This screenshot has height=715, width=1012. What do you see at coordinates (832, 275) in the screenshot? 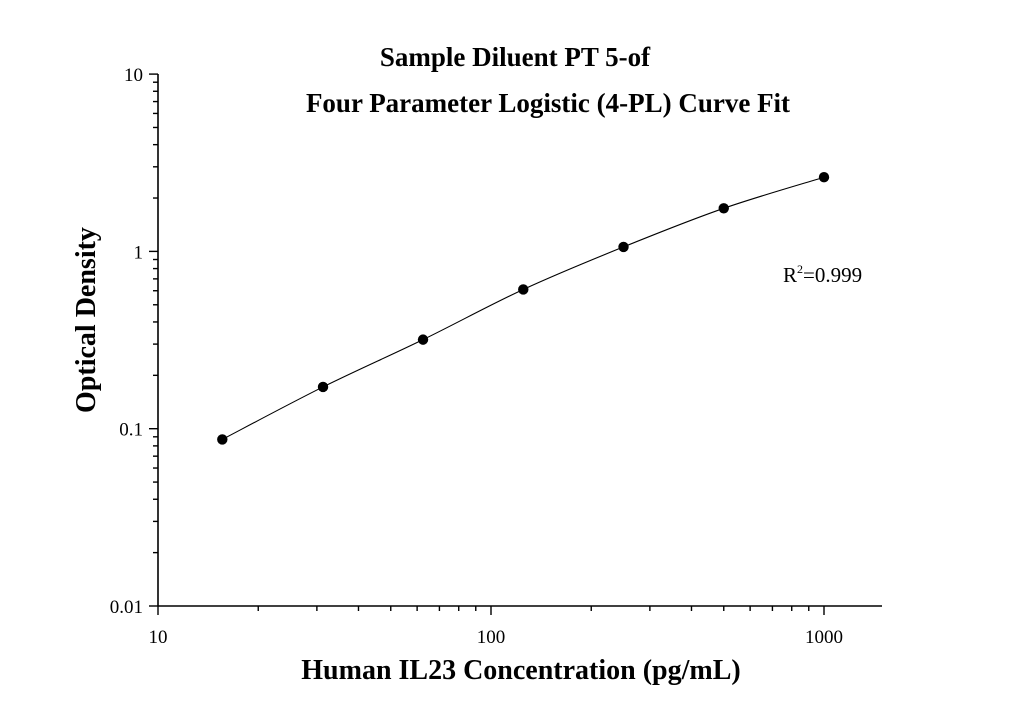
I see `r2-value: =0.999` at bounding box center [832, 275].